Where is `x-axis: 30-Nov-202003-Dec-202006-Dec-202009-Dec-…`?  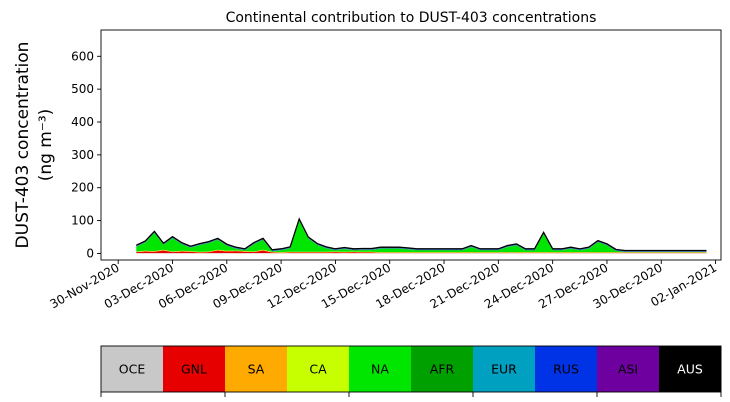
x-axis: 30-Nov-202003-Dec-202006-Dec-202009-Dec-… is located at coordinates (383, 285).